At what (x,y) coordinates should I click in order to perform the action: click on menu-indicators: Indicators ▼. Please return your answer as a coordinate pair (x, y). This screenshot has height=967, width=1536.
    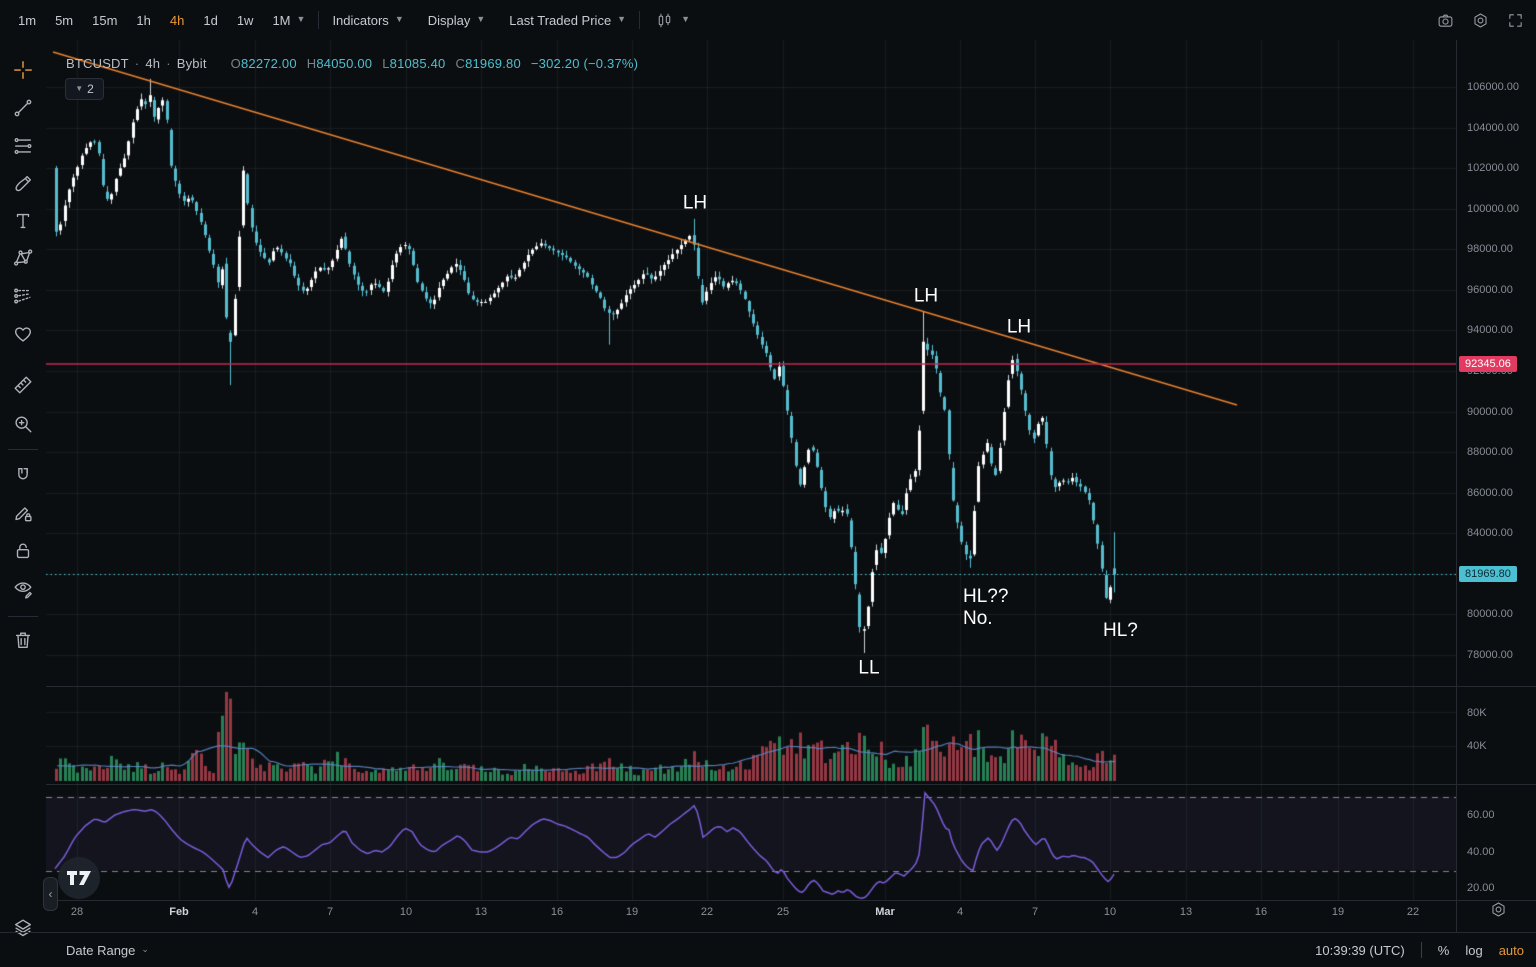
    Looking at the image, I should click on (367, 20).